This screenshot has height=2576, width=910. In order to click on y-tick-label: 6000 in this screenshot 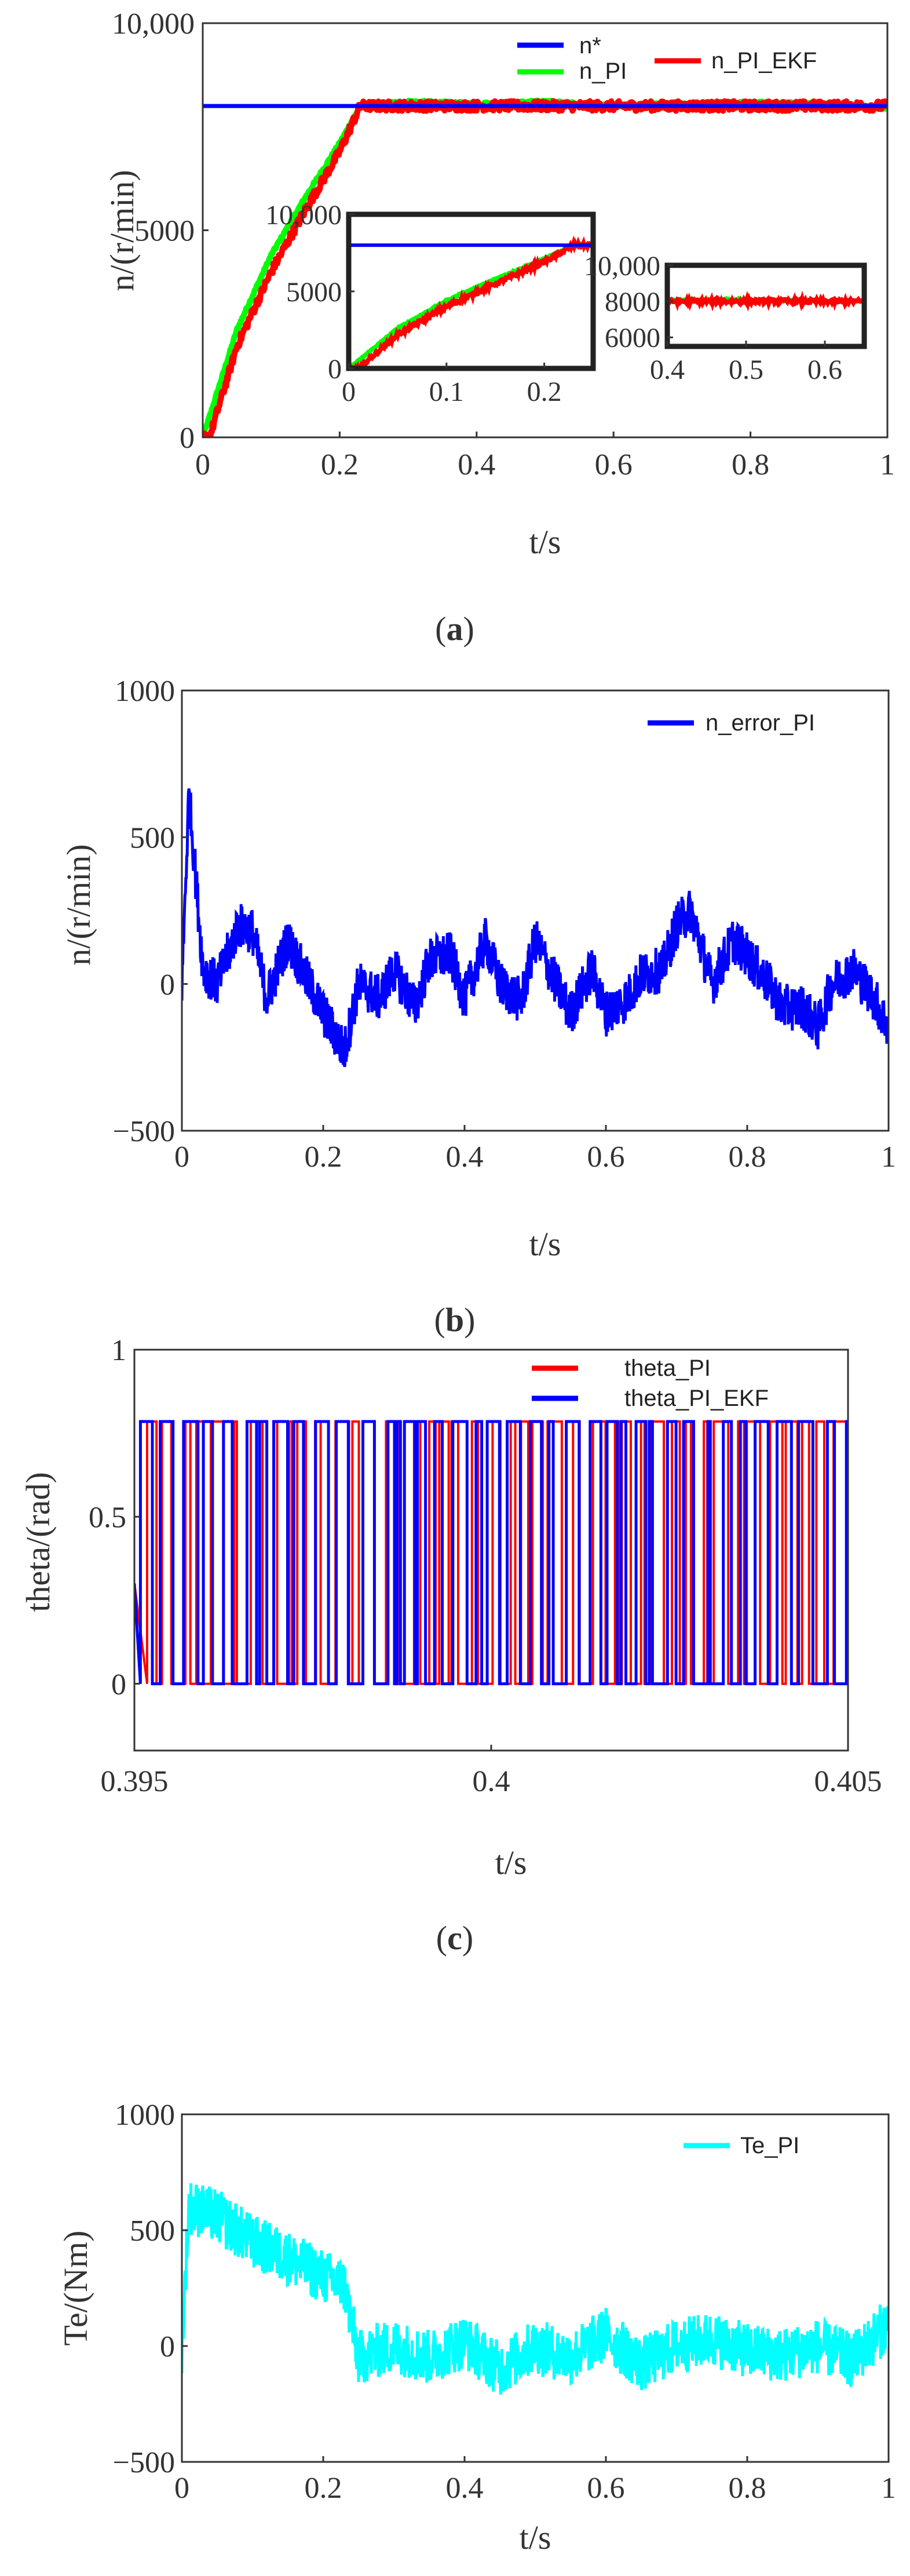, I will do `click(632, 338)`.